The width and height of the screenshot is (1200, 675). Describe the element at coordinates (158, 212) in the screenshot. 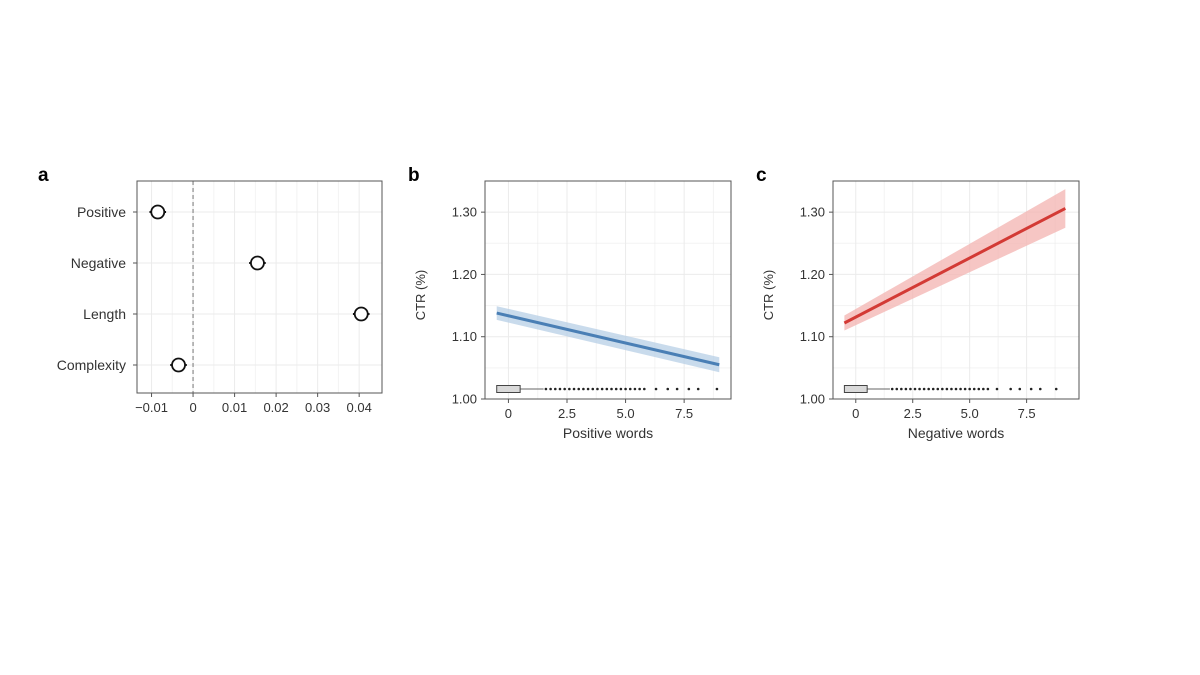

I see `point-estimate-positive` at that location.